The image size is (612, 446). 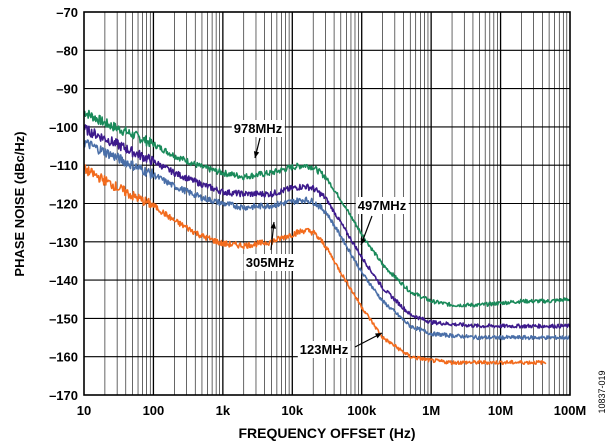 I want to click on annotation-978mhz: 978MHz, so click(x=258, y=128).